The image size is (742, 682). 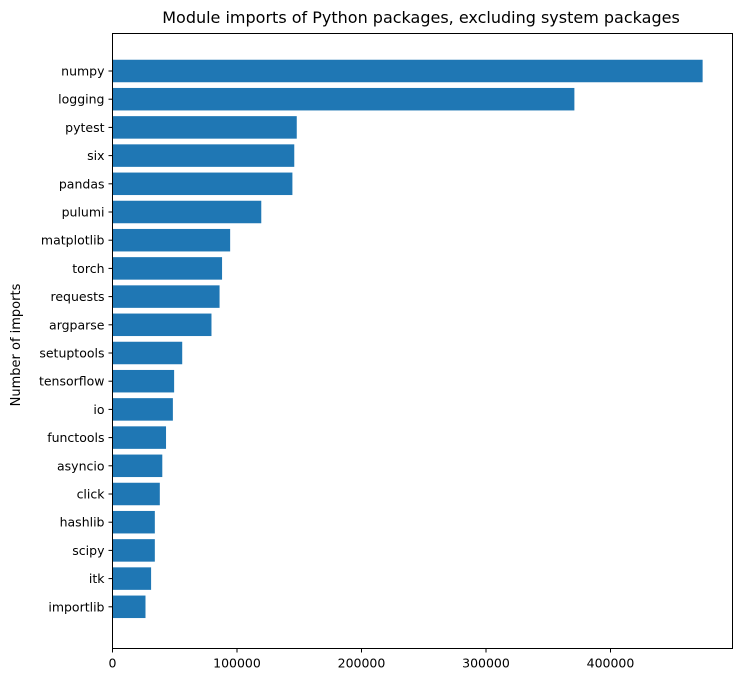 What do you see at coordinates (91, 494) in the screenshot?
I see `y-tick-label: click` at bounding box center [91, 494].